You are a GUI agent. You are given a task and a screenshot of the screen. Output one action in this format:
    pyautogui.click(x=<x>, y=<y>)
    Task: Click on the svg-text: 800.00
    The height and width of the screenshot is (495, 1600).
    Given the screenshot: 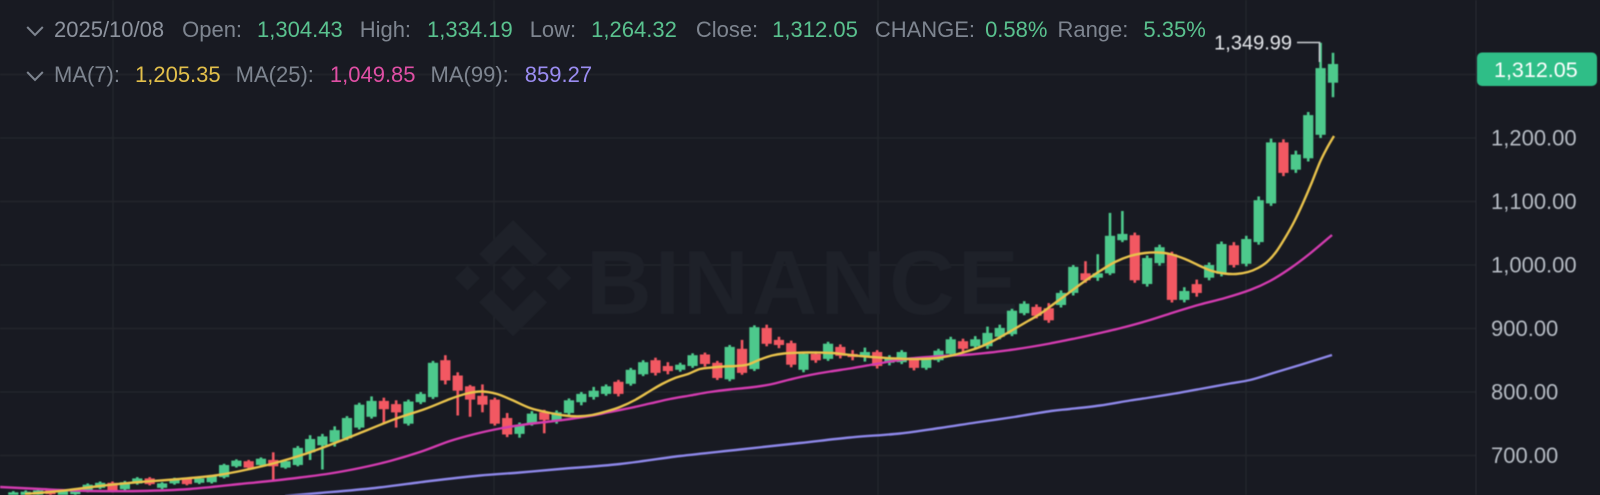 What is the action you would take?
    pyautogui.click(x=1524, y=392)
    